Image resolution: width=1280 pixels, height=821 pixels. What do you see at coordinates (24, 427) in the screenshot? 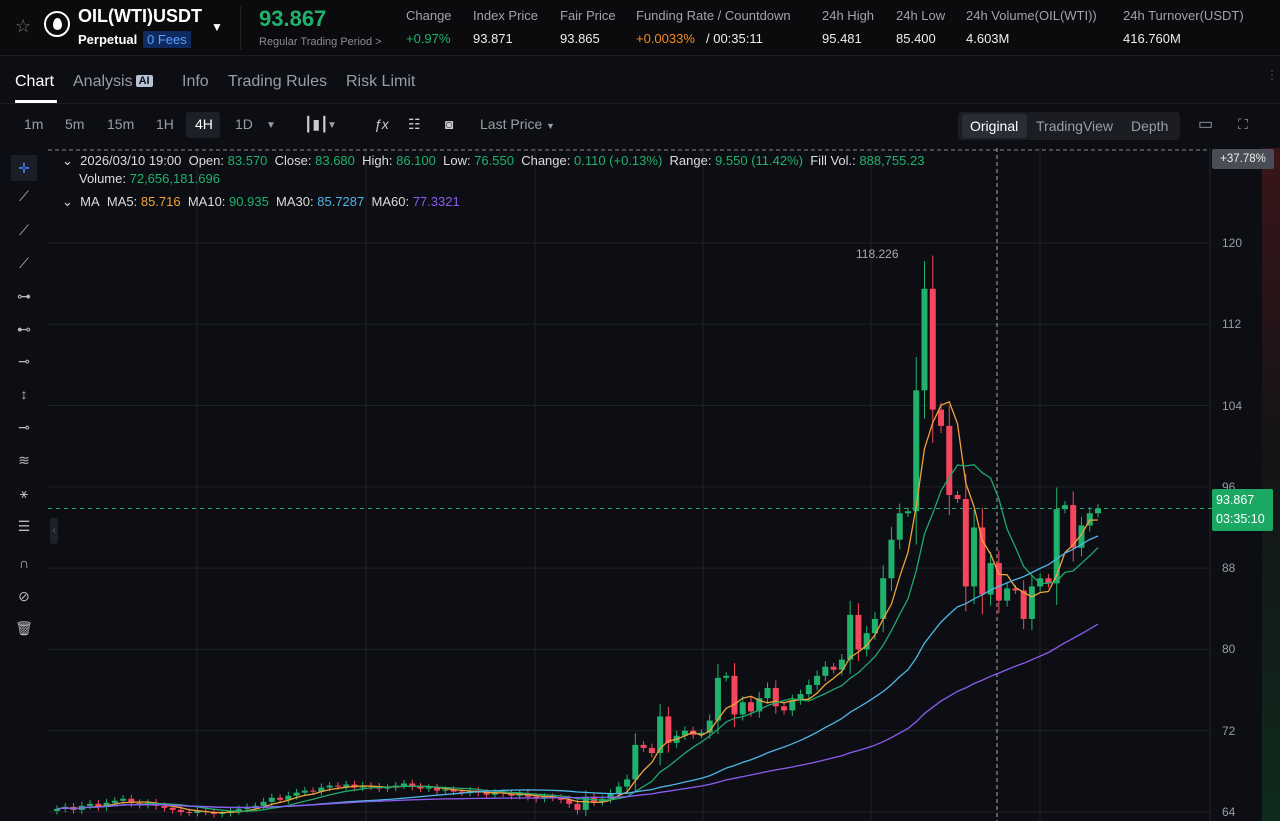
I see `price-label-icon: ⊸` at bounding box center [24, 427].